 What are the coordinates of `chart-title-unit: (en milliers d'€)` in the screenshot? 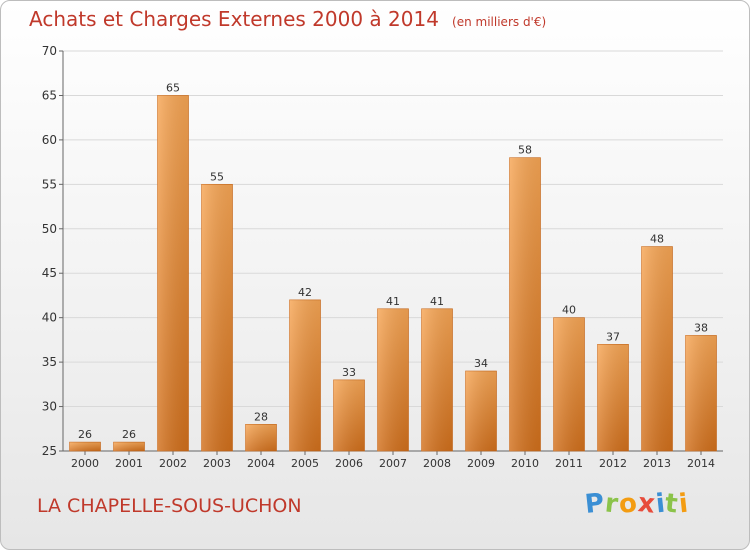 It's located at (499, 22).